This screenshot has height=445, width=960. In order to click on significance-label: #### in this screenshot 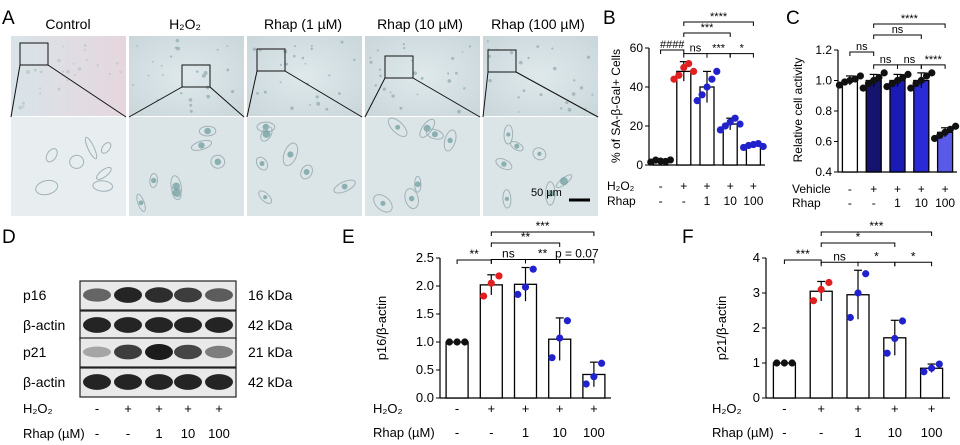, I will do `click(672, 45)`.